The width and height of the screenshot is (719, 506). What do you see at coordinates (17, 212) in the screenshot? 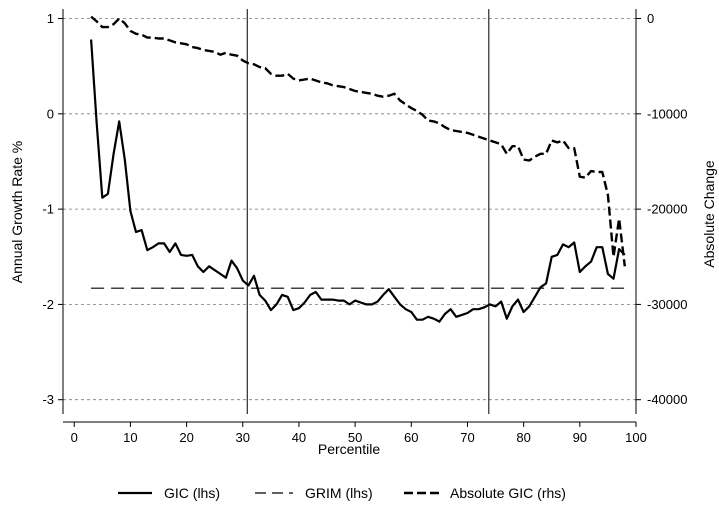
I see `left-y-axis-title: Annual Growth Rate %` at bounding box center [17, 212].